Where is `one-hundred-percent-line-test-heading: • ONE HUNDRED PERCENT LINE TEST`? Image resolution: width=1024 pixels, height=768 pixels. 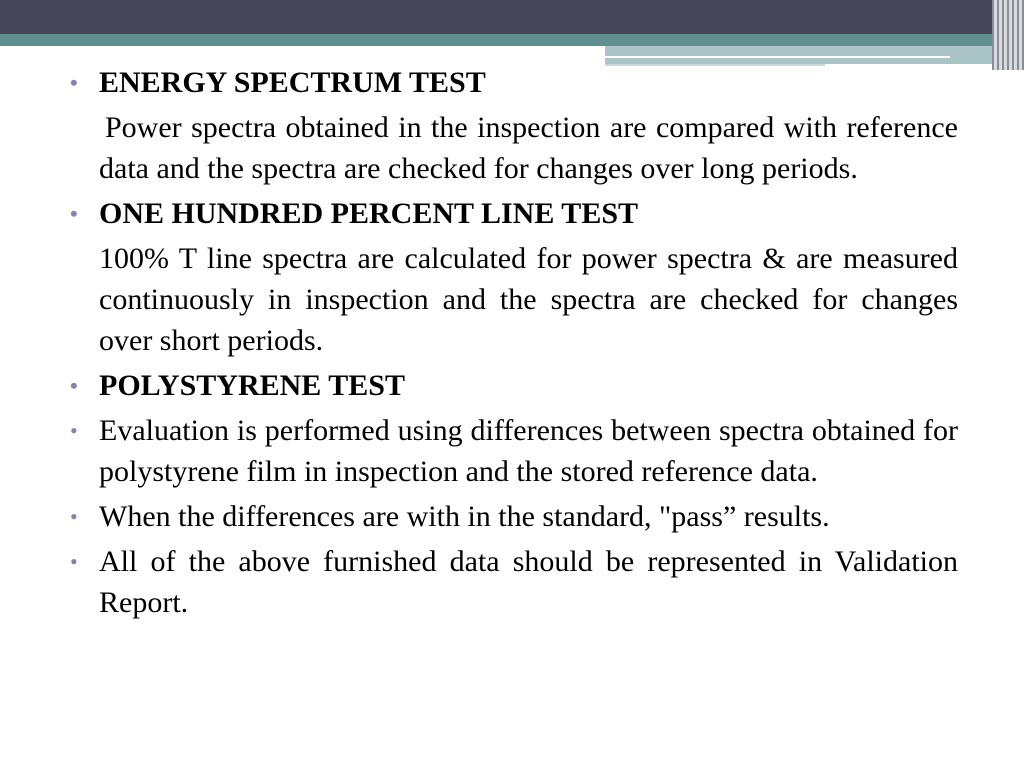 one-hundred-percent-line-test-heading: • ONE HUNDRED PERCENT LINE TEST is located at coordinates (514, 213).